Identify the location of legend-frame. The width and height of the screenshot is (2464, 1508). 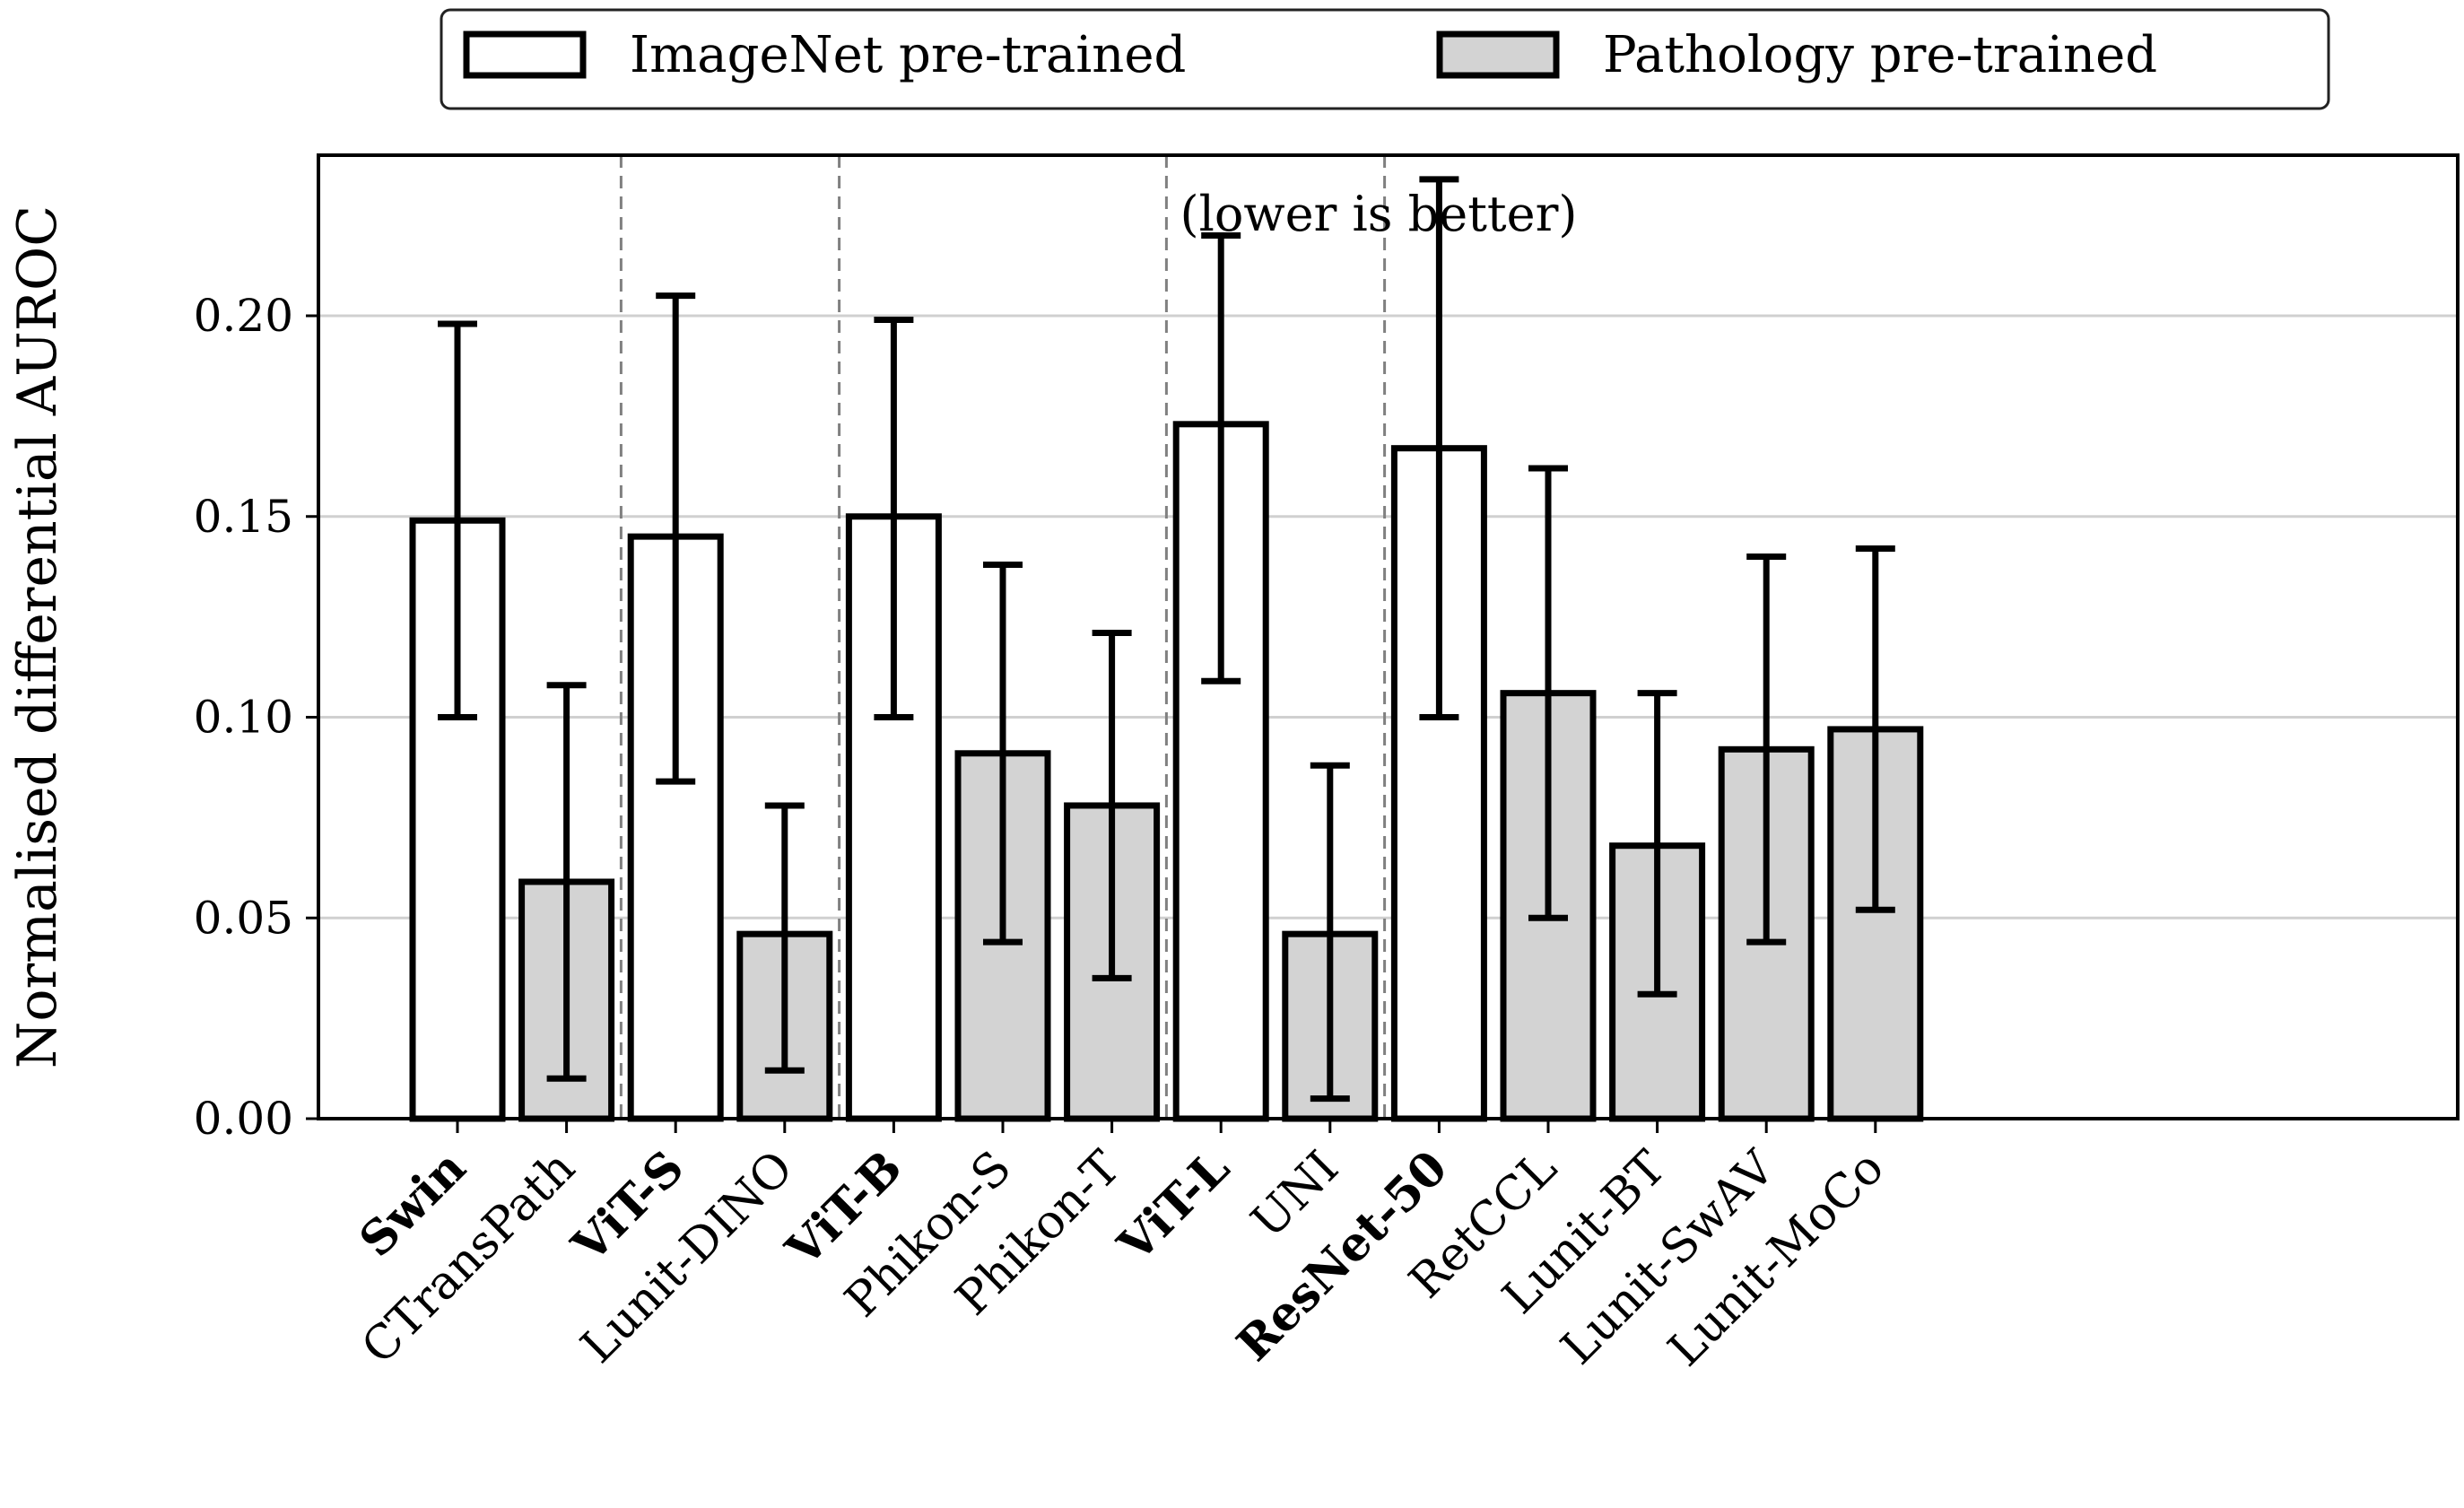
(1385, 59).